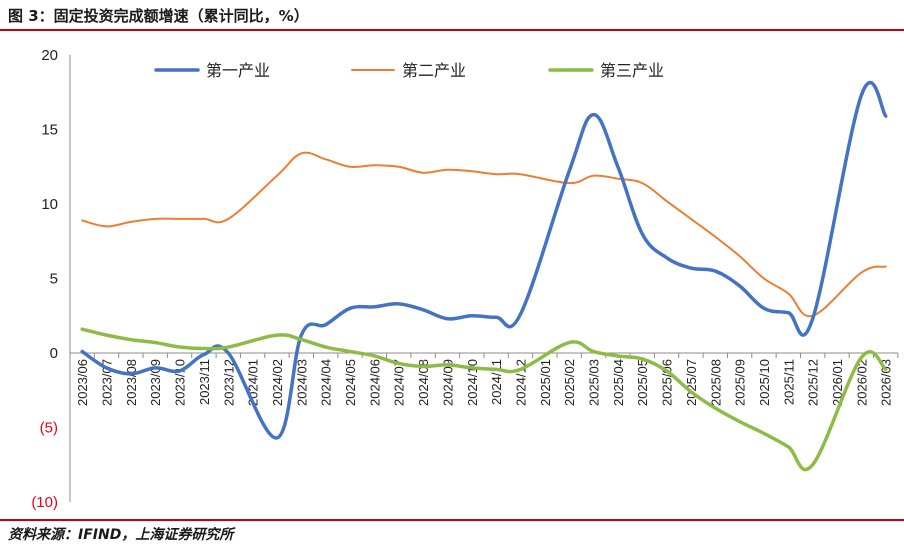  I want to click on x-tick-label: 2025/02, so click(569, 382).